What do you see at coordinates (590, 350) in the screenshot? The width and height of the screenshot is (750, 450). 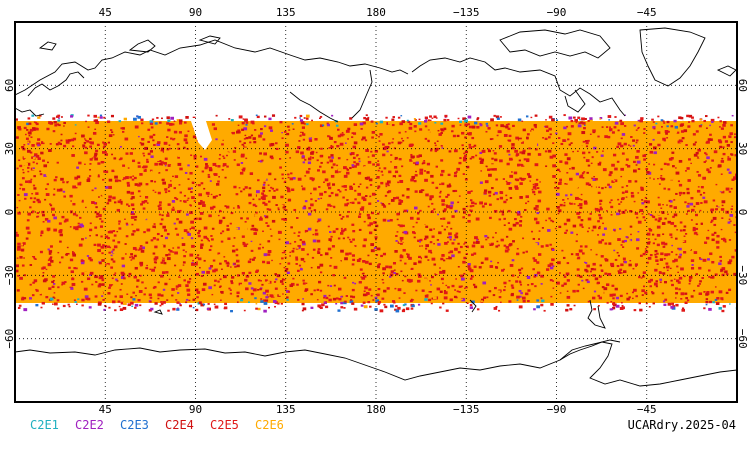 I see `coastline-antarctic-peninsula` at bounding box center [590, 350].